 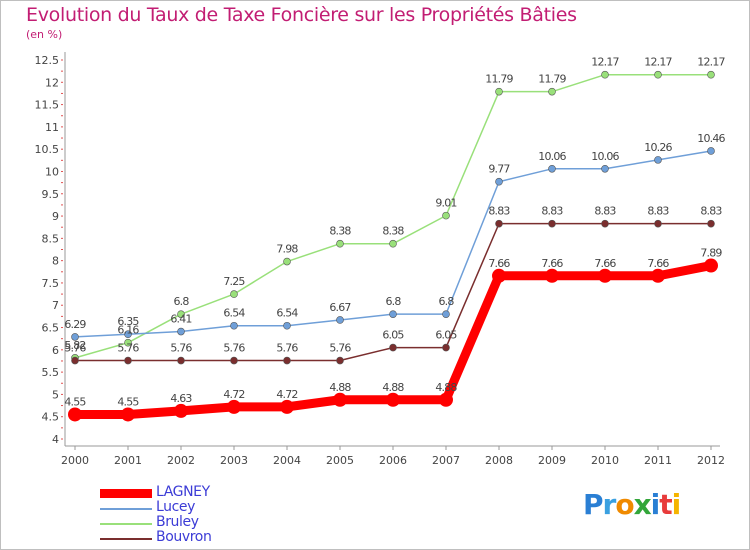 What do you see at coordinates (75, 324) in the screenshot?
I see `data-label-lucey: 6.29` at bounding box center [75, 324].